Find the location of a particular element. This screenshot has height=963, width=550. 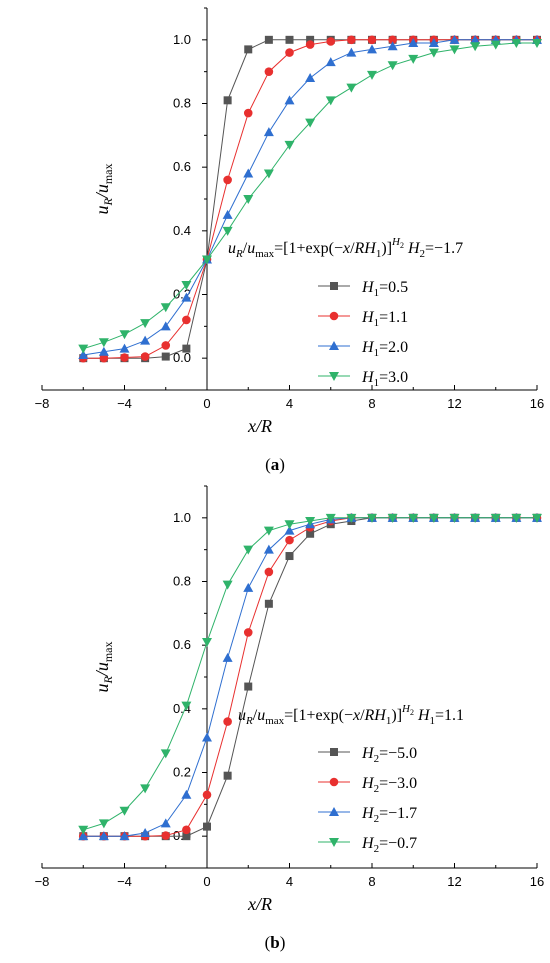

y-tick-label: 0.6 is located at coordinates (182, 644).